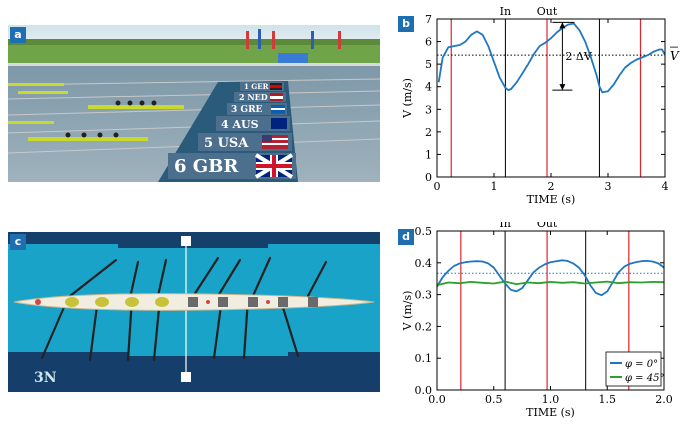  Describe the element at coordinates (437, 399) in the screenshot. I see `x-tick-label-0: 0.0` at that location.